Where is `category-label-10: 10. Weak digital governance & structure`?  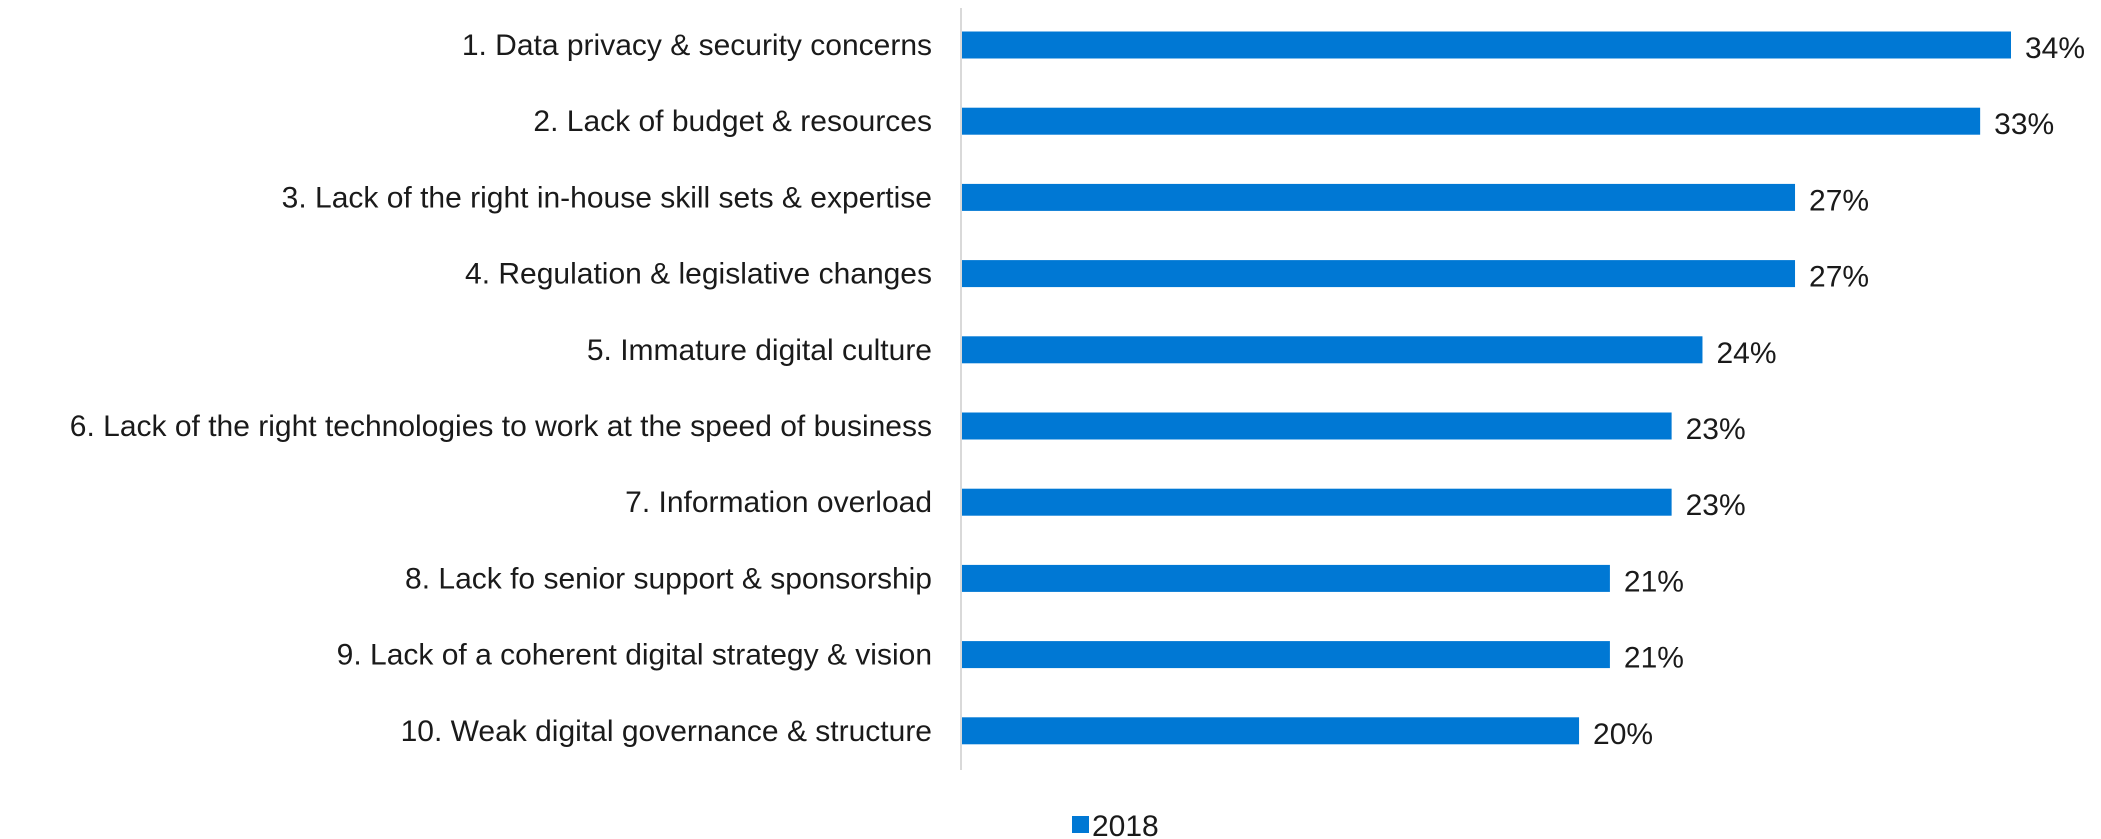 category-label-10: 10. Weak digital governance & structure is located at coordinates (666, 731).